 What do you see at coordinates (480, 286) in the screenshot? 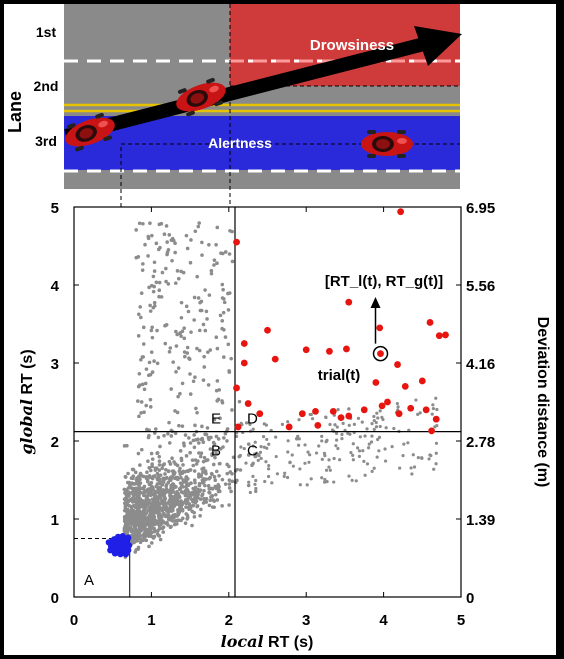
I see `y2-tick-label: 5.56` at bounding box center [480, 286].